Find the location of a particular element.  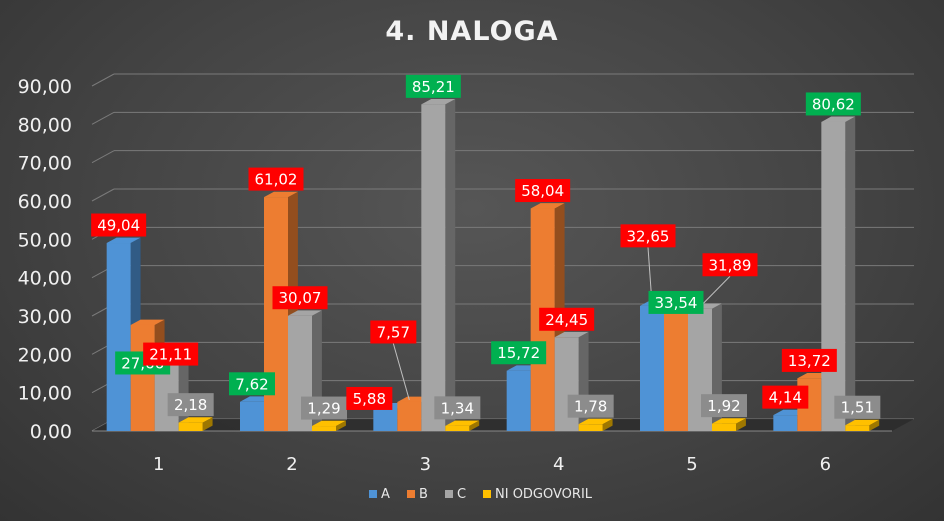

y-tick-label: 70,00 is located at coordinates (45, 164).